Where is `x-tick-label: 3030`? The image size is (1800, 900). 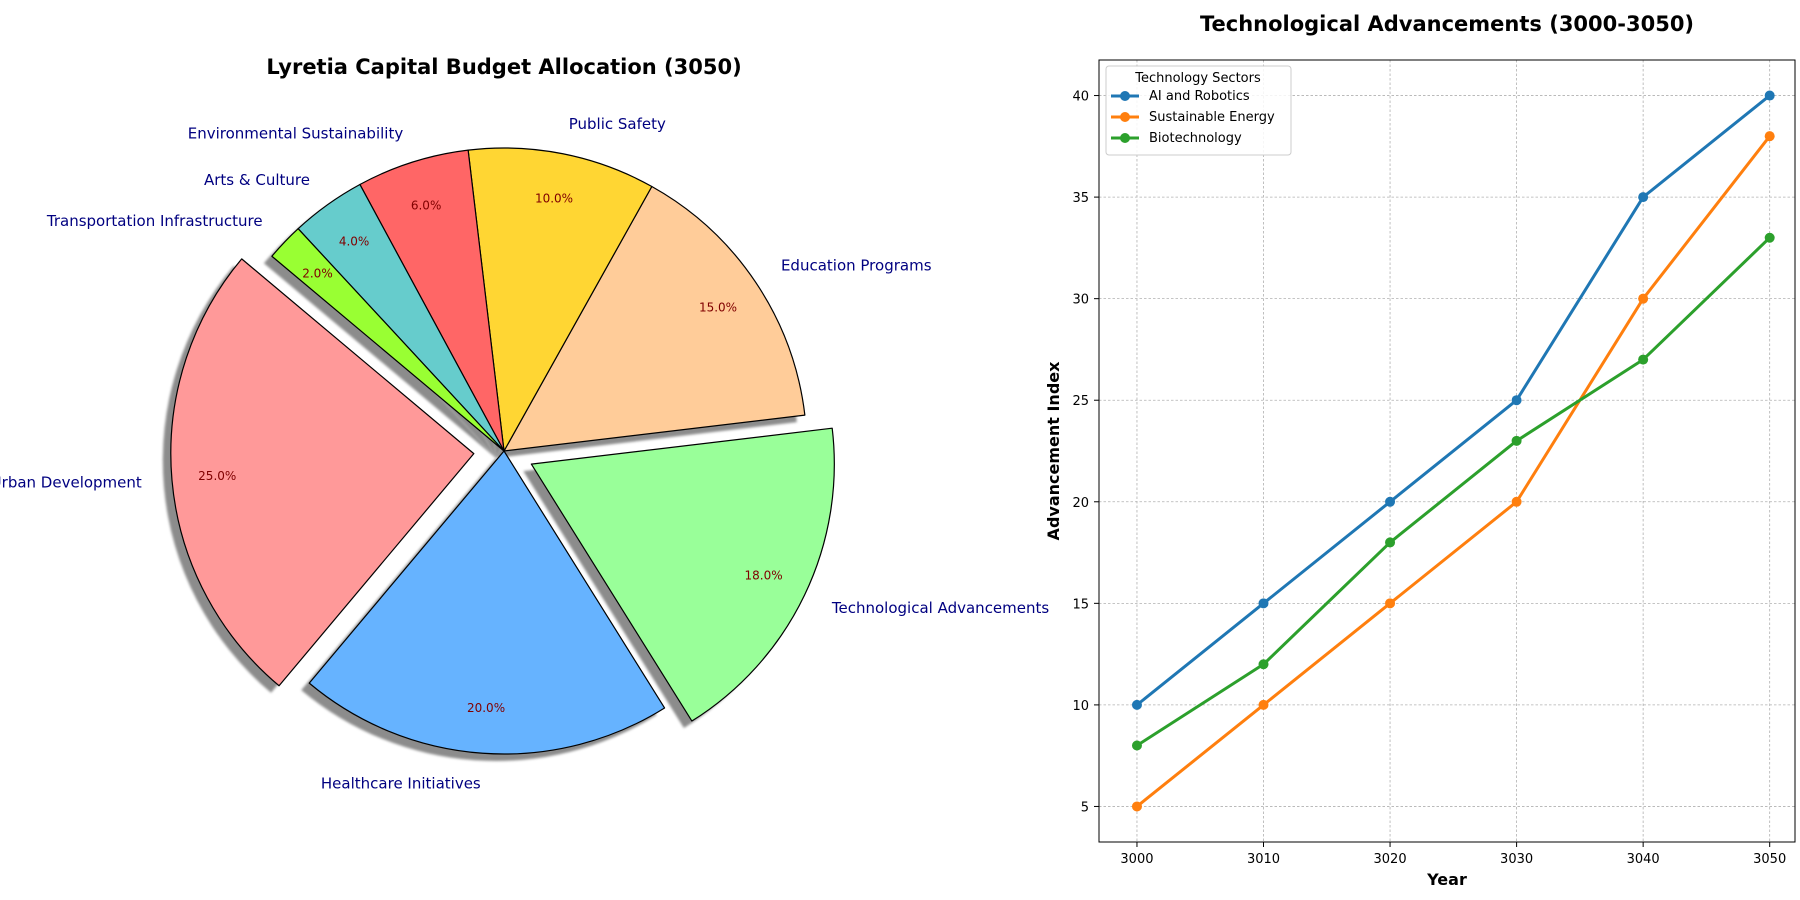
x-tick-label: 3030 is located at coordinates (1516, 859).